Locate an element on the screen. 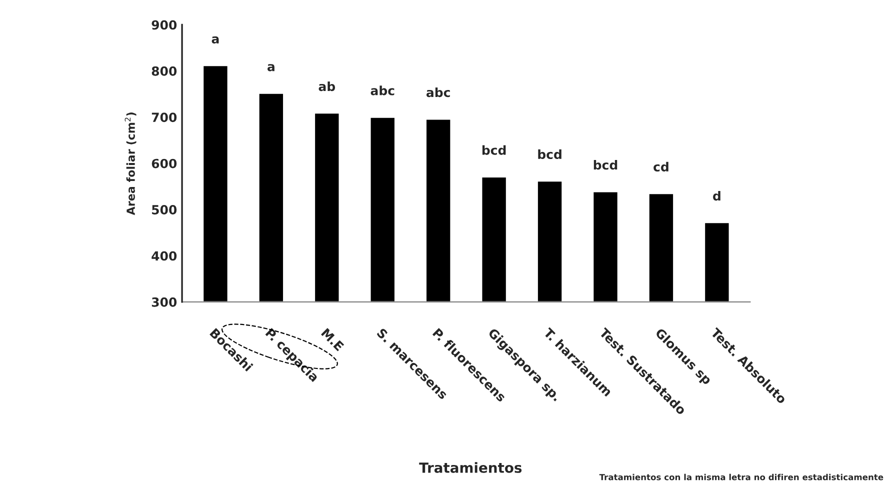  annotation: ab is located at coordinates (327, 86).